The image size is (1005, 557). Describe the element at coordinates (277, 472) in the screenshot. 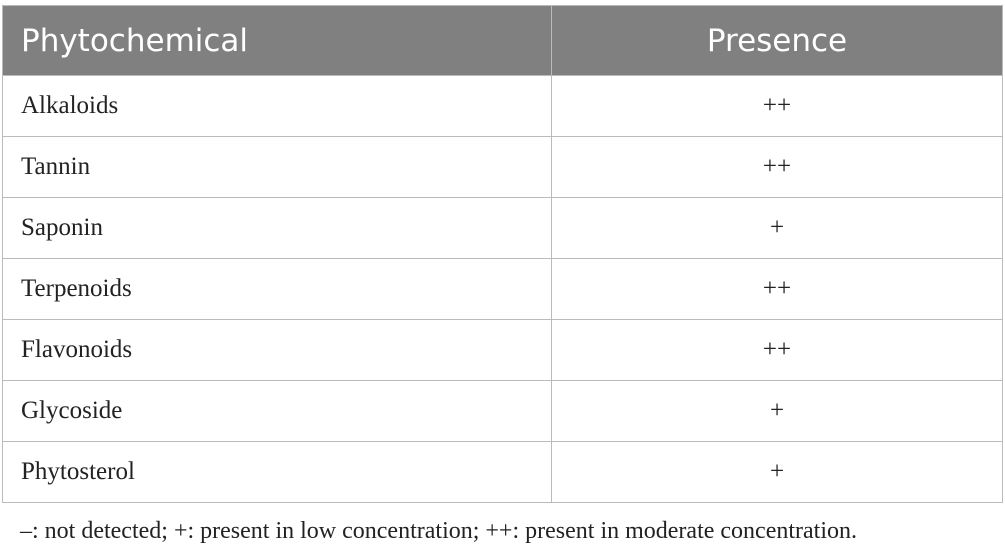

I see `table-cell: Phytosterol` at that location.